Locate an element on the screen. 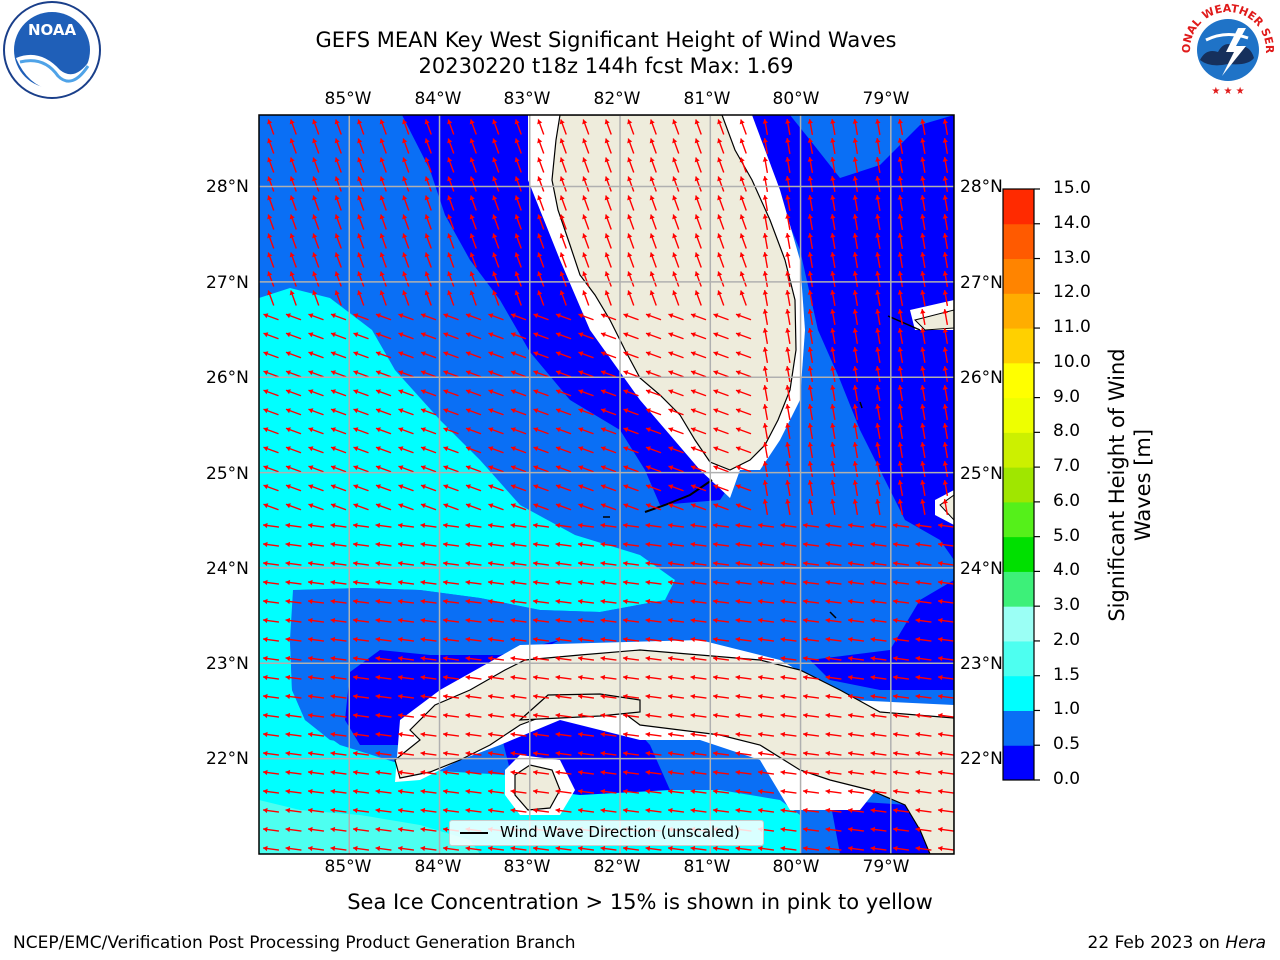  lat-label-right: 23°N is located at coordinates (981, 664).